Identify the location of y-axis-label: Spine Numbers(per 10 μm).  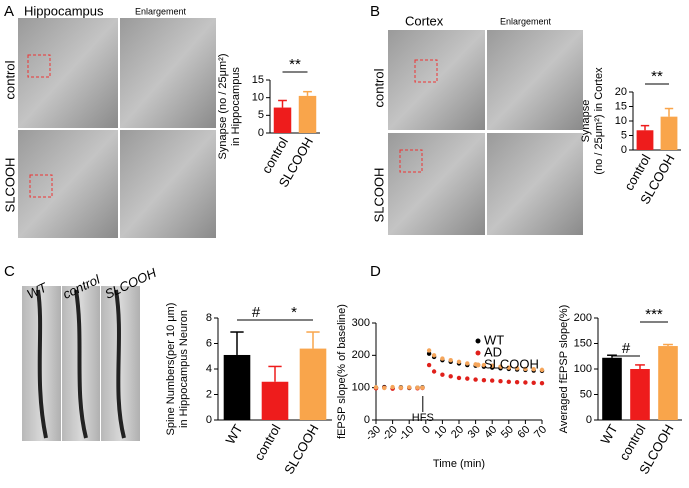
(171, 369).